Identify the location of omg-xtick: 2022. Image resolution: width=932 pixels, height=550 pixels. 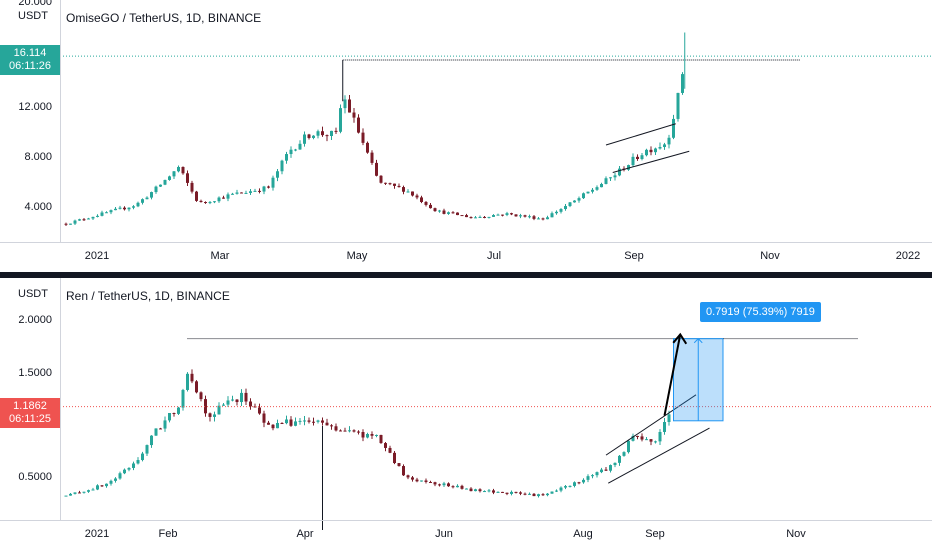
(908, 256).